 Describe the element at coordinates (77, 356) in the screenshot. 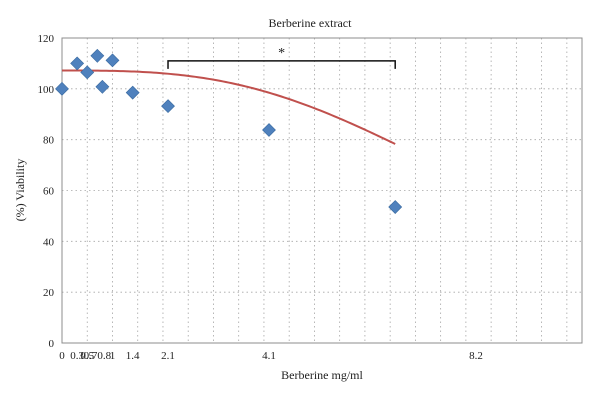

I see `x-tick-label: 0.3` at that location.